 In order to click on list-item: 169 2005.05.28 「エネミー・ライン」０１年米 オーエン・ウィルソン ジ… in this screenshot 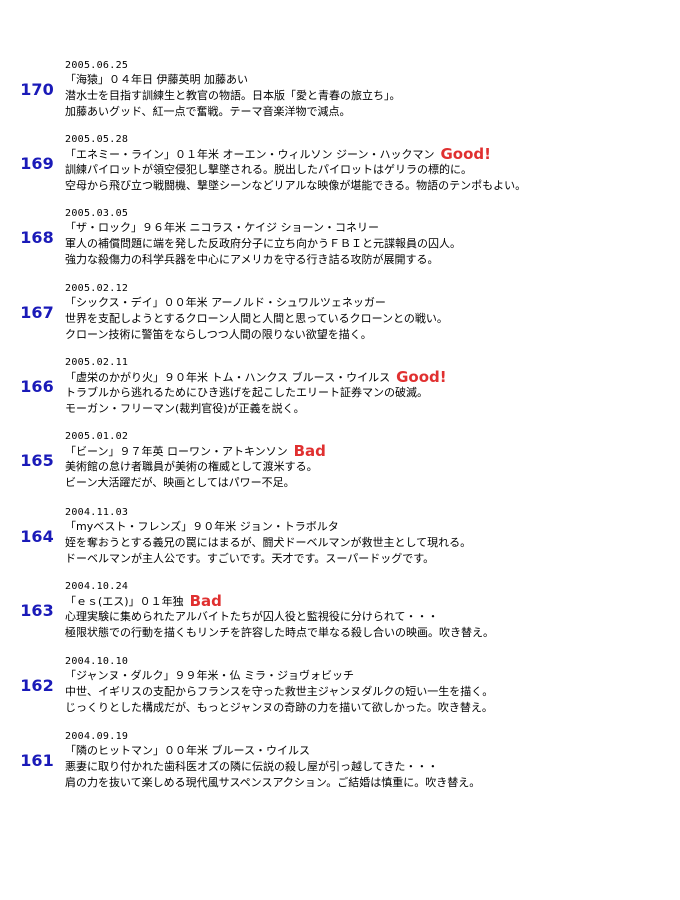, I will do `click(340, 172)`.